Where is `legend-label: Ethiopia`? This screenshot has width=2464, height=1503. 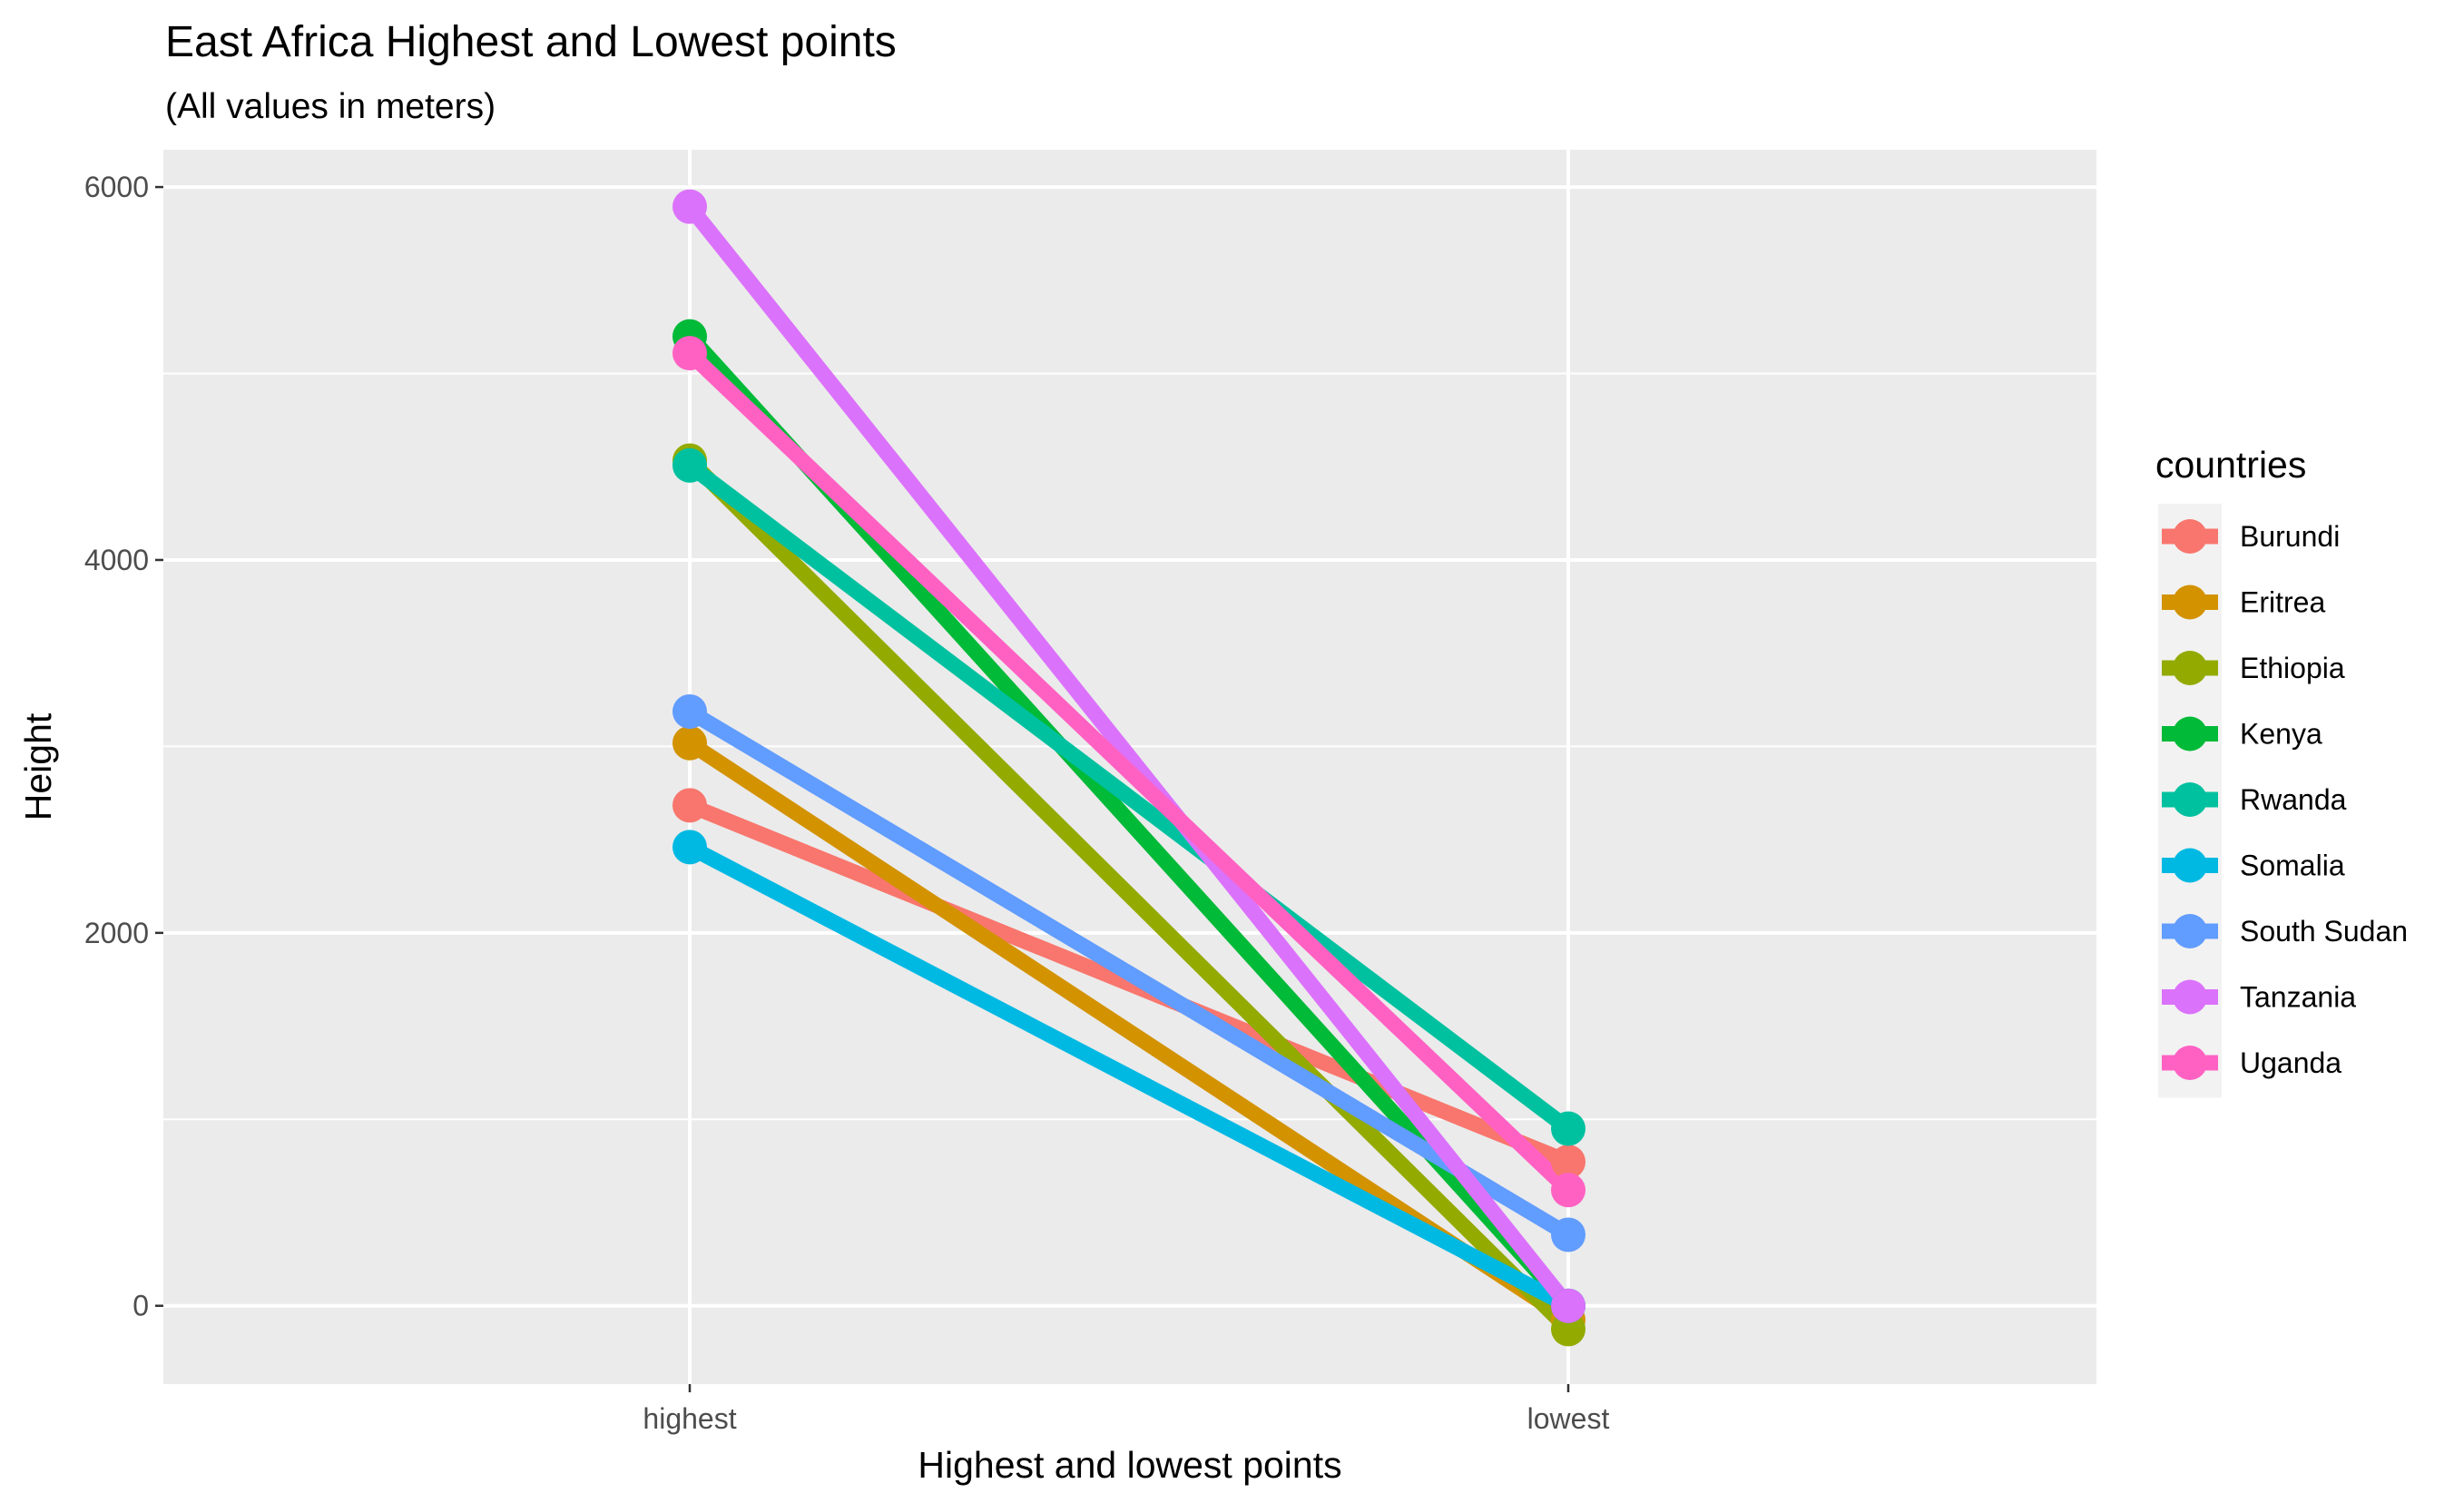 legend-label: Ethiopia is located at coordinates (2292, 668).